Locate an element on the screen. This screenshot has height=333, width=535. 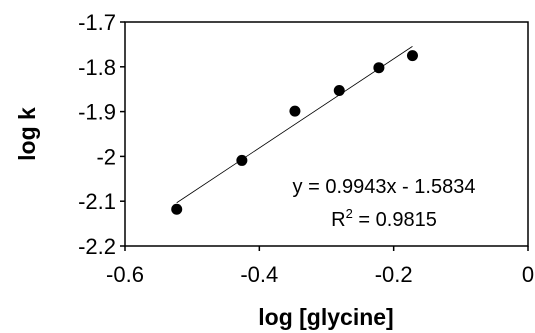
y-axis-ticks: -1.7 -1.8 -1.9 -2 -2.1 -2.2 is located at coordinates (101, 134).